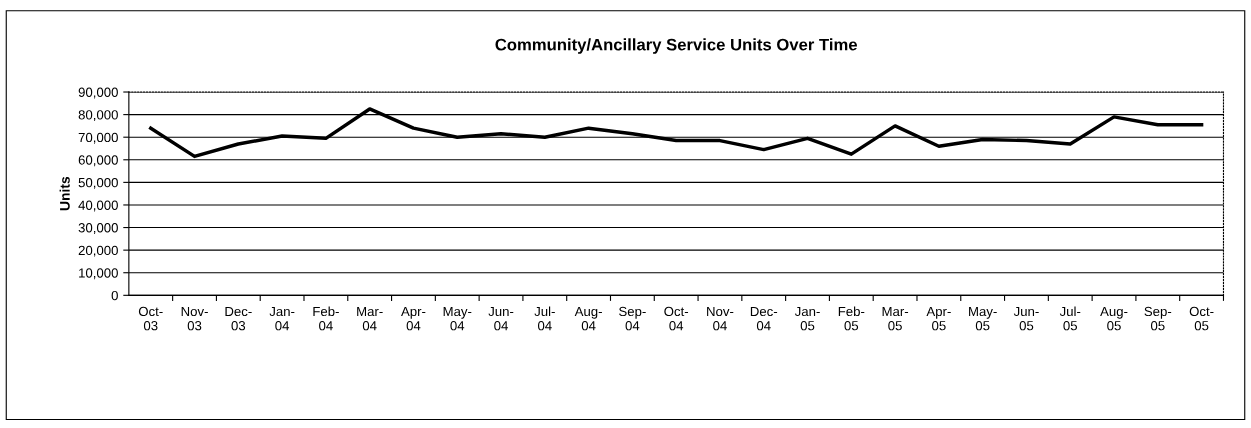 The width and height of the screenshot is (1251, 428). What do you see at coordinates (194, 318) in the screenshot?
I see `x-tick-label: Nov- 03` at bounding box center [194, 318].